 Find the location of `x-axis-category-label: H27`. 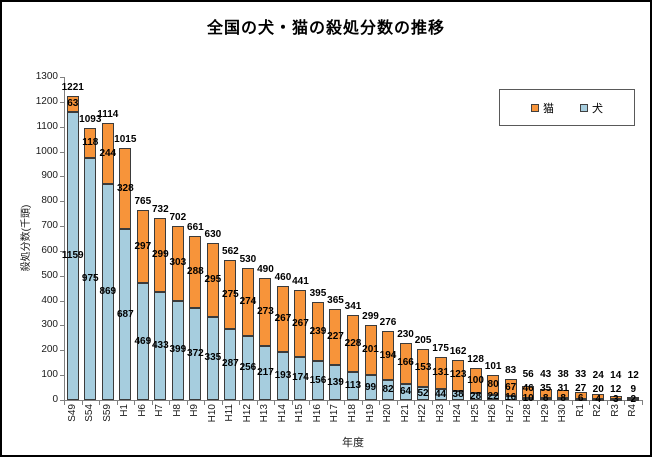

x-axis-category-label: H27 is located at coordinates (510, 413).